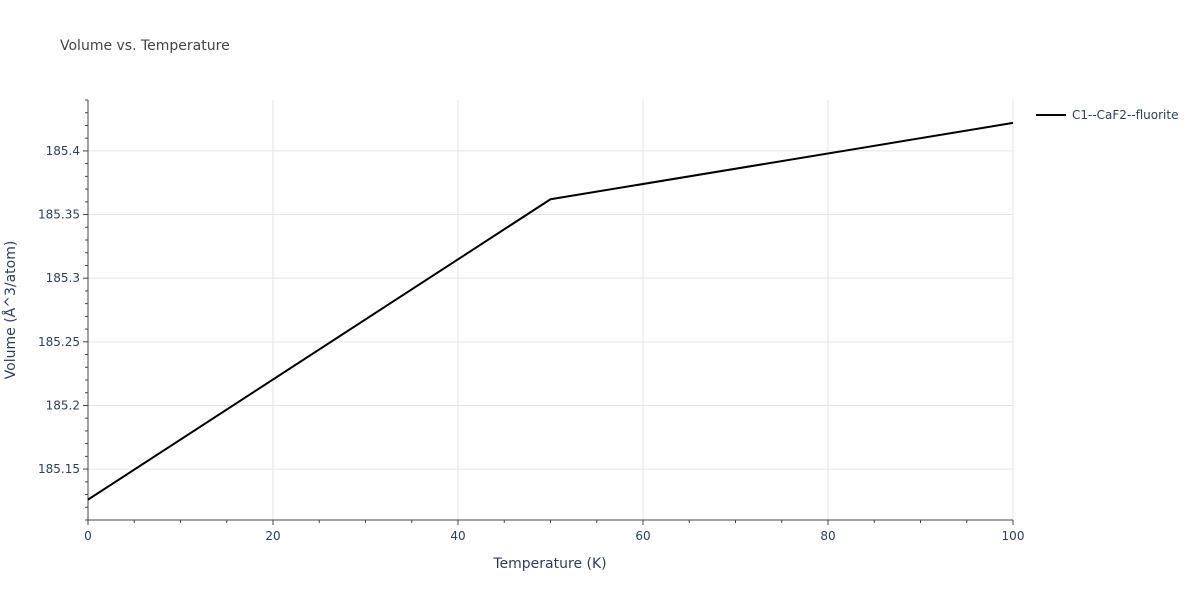 Image resolution: width=1200 pixels, height=600 pixels. I want to click on x-tick-label: 0, so click(88, 536).